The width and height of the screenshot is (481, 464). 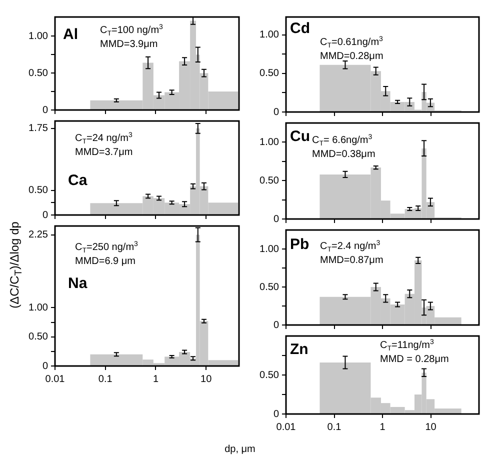 What do you see at coordinates (129, 44) in the screenshot?
I see `annotation: MMD=3.9μm` at bounding box center [129, 44].